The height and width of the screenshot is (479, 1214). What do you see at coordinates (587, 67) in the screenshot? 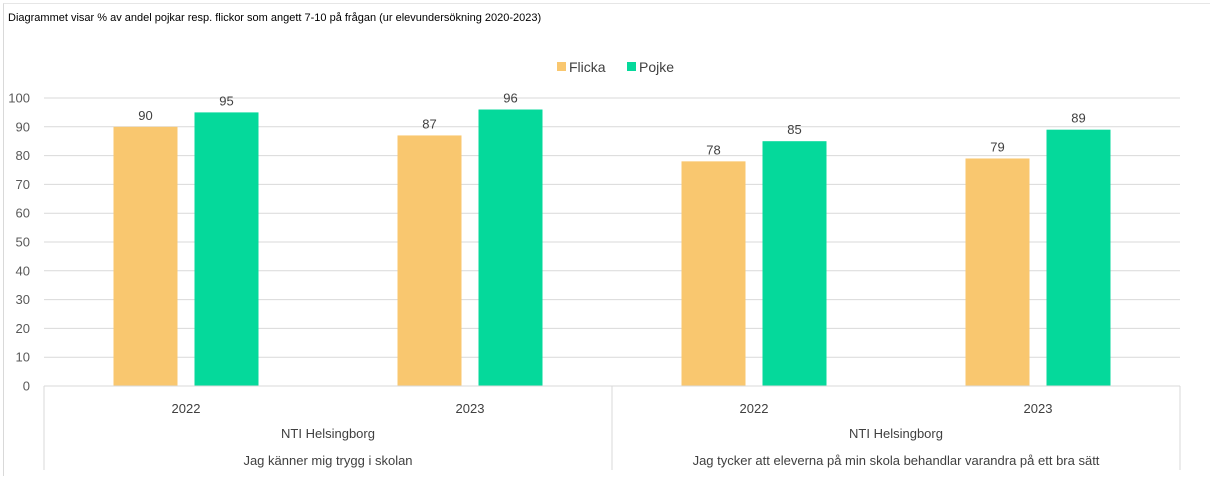
I see `legend-label: Flicka` at bounding box center [587, 67].